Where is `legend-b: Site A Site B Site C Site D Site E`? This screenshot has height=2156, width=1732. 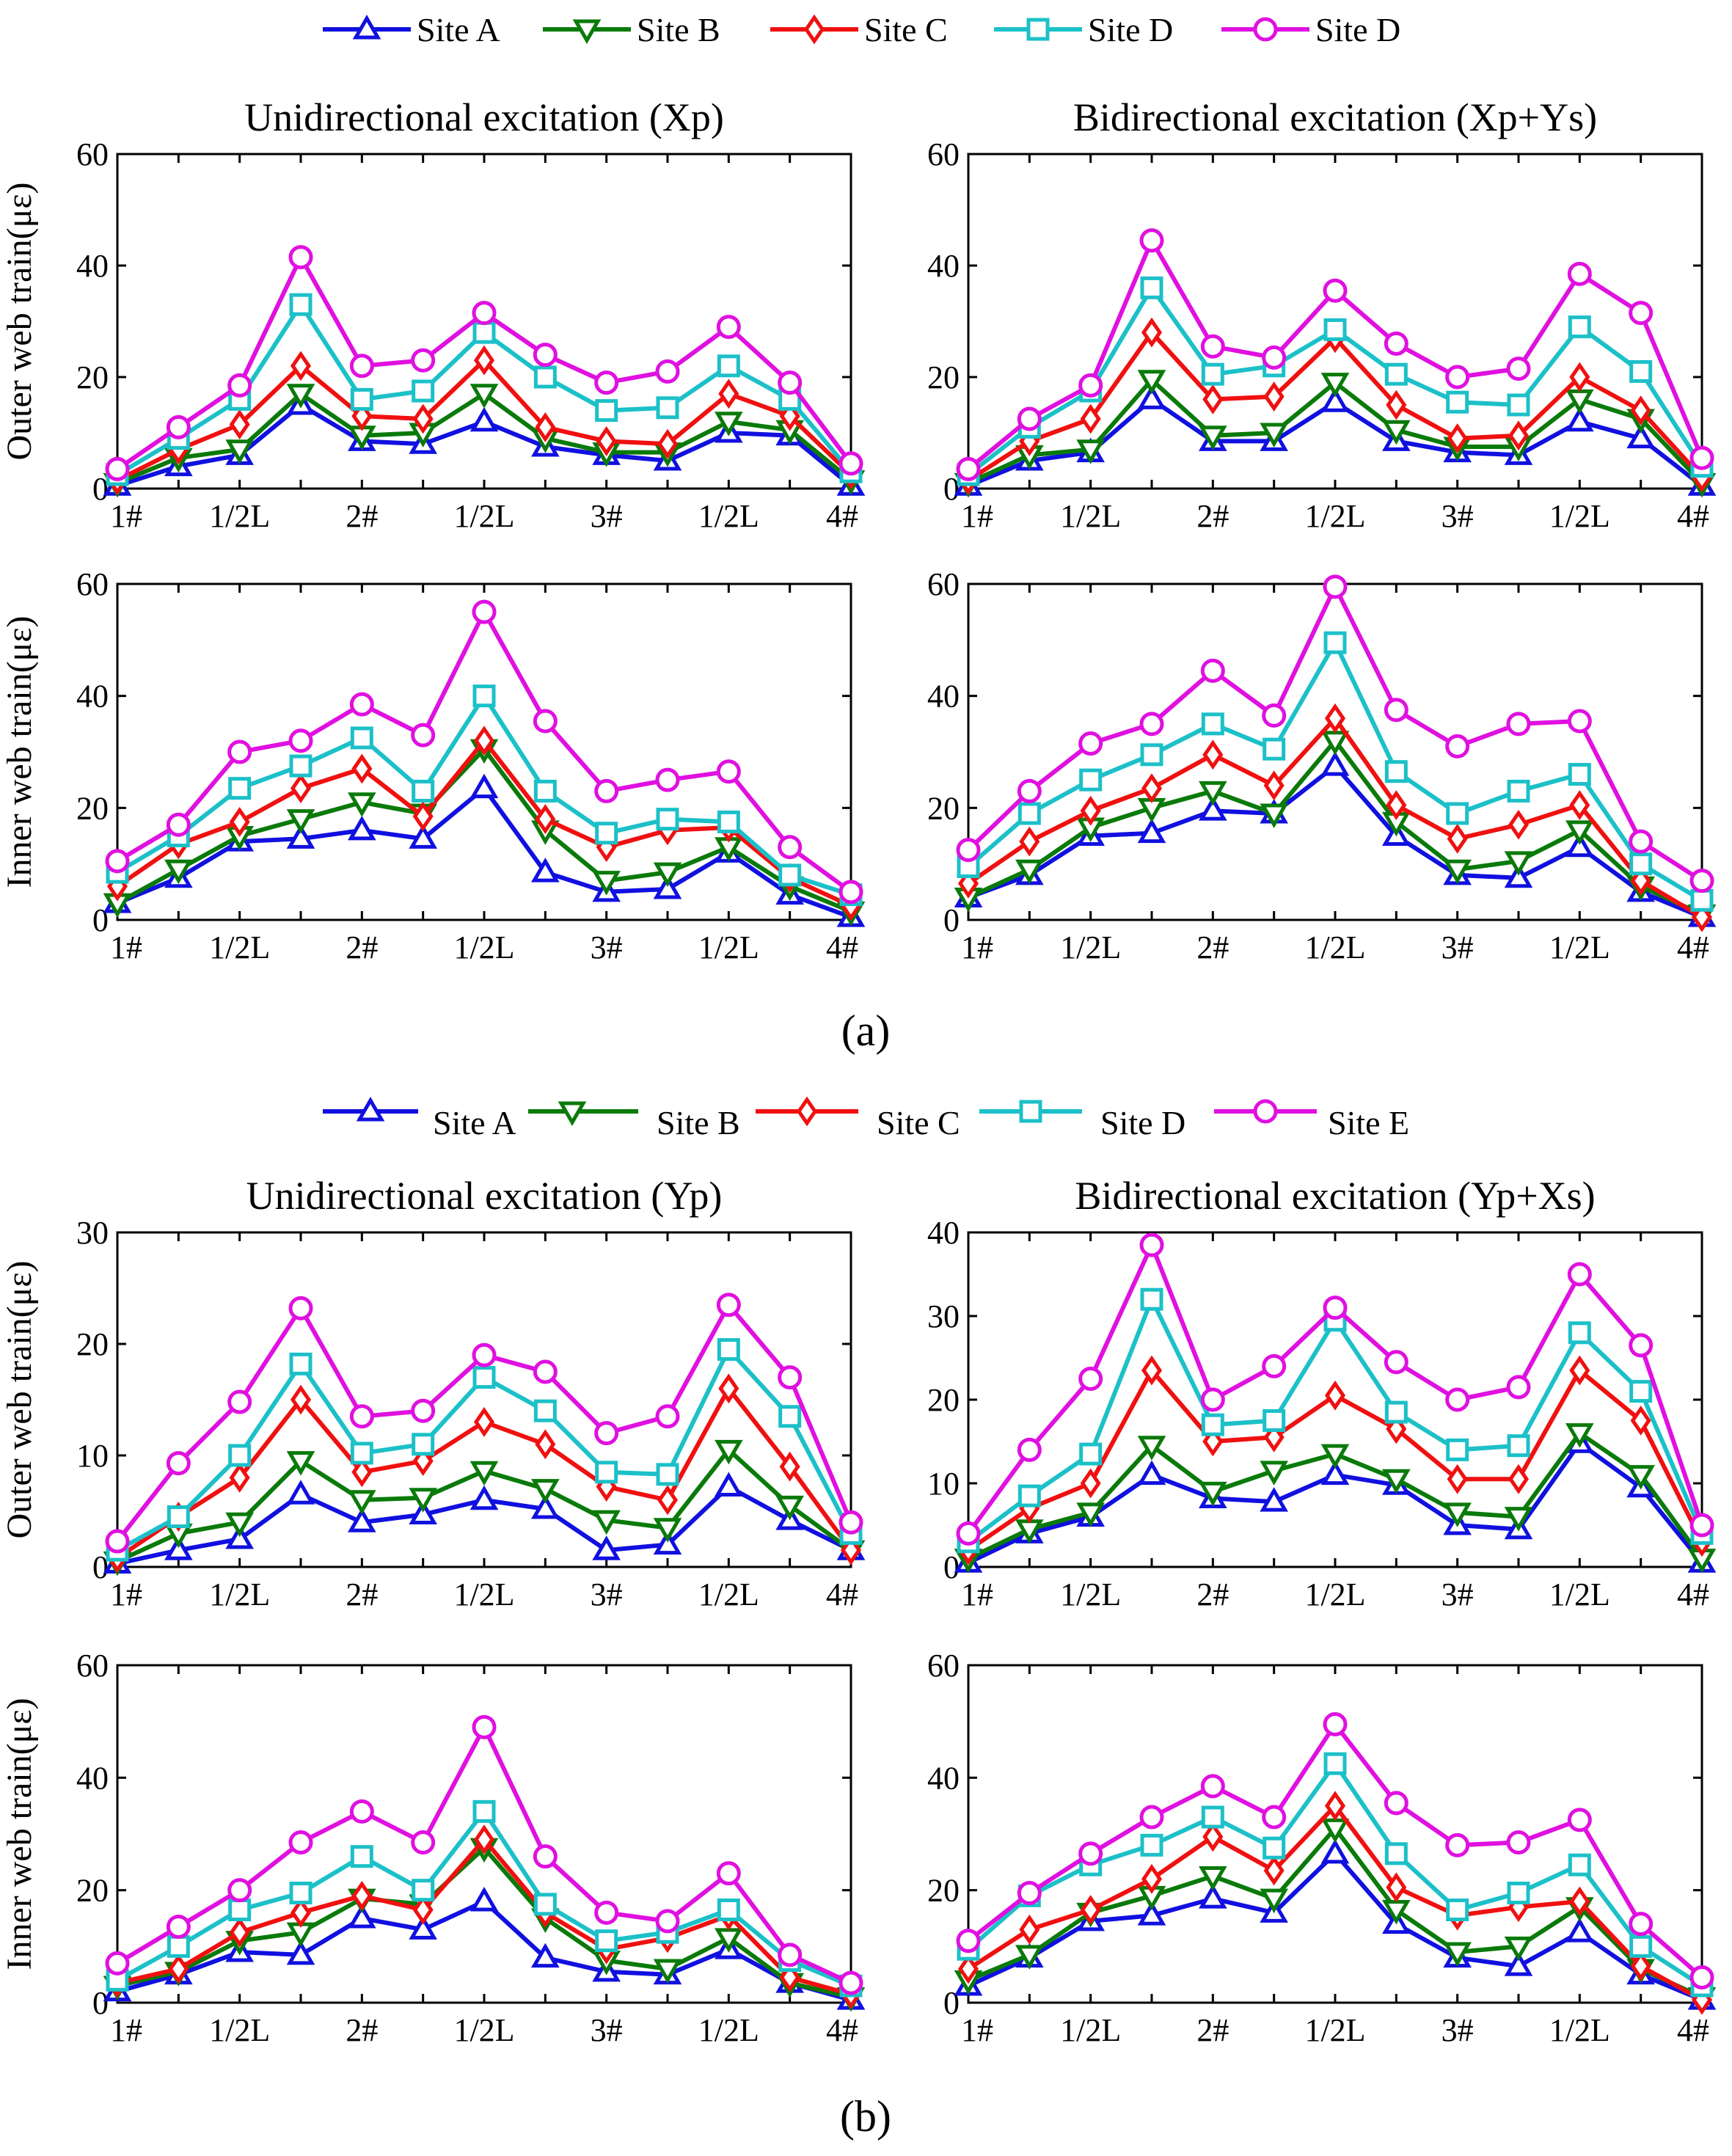
legend-b: Site A Site B Site C Site D Site E is located at coordinates (866, 1118).